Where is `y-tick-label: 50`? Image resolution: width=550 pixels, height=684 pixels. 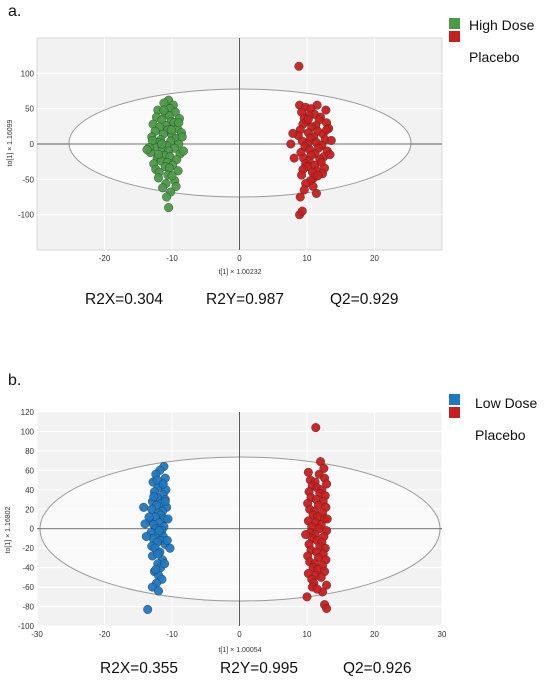 y-tick-label: 50 is located at coordinates (29, 109).